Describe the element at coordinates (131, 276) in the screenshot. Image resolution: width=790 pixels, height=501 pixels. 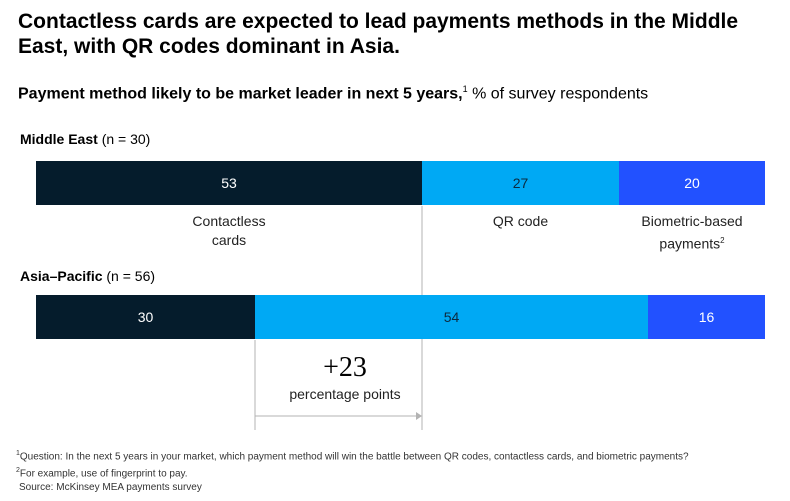
I see `group-n: (n = 56)` at that location.